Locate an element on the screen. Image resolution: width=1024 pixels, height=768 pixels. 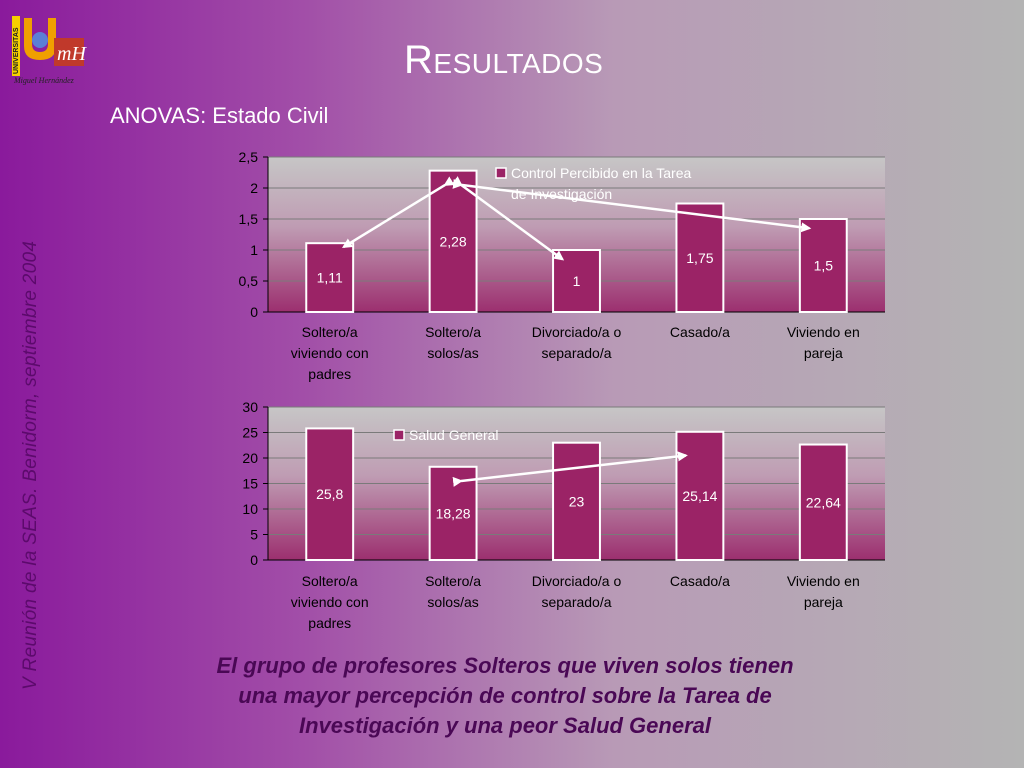
logo-globe-icon is located at coordinates (40, 40).